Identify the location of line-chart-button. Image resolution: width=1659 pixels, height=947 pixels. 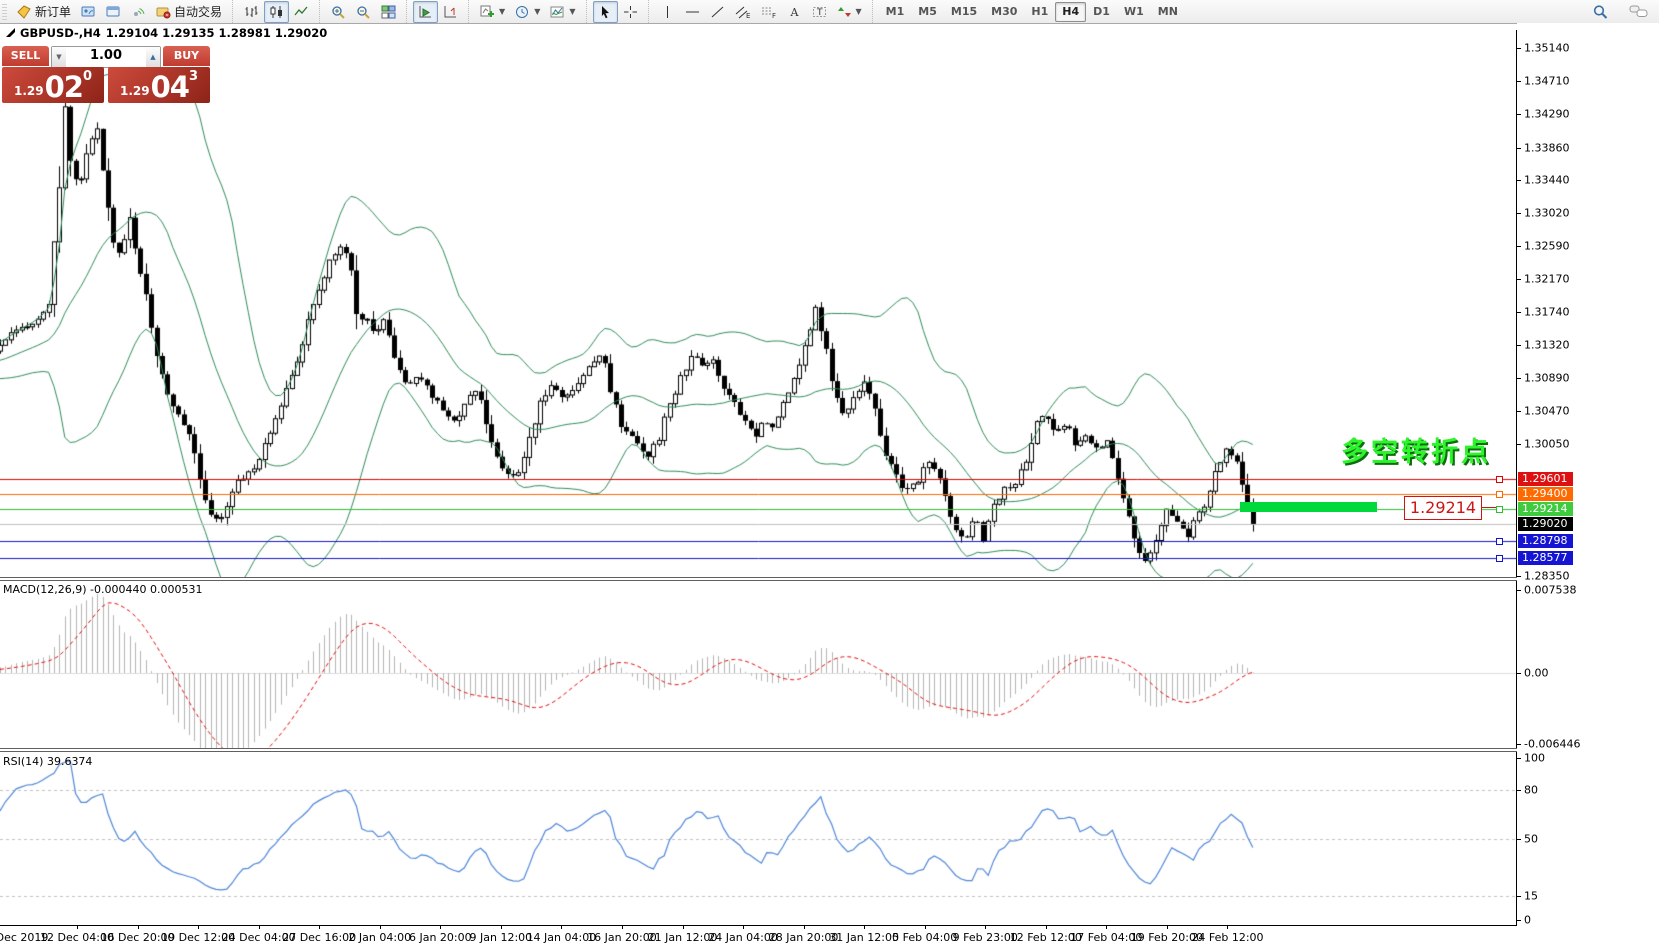
(301, 12).